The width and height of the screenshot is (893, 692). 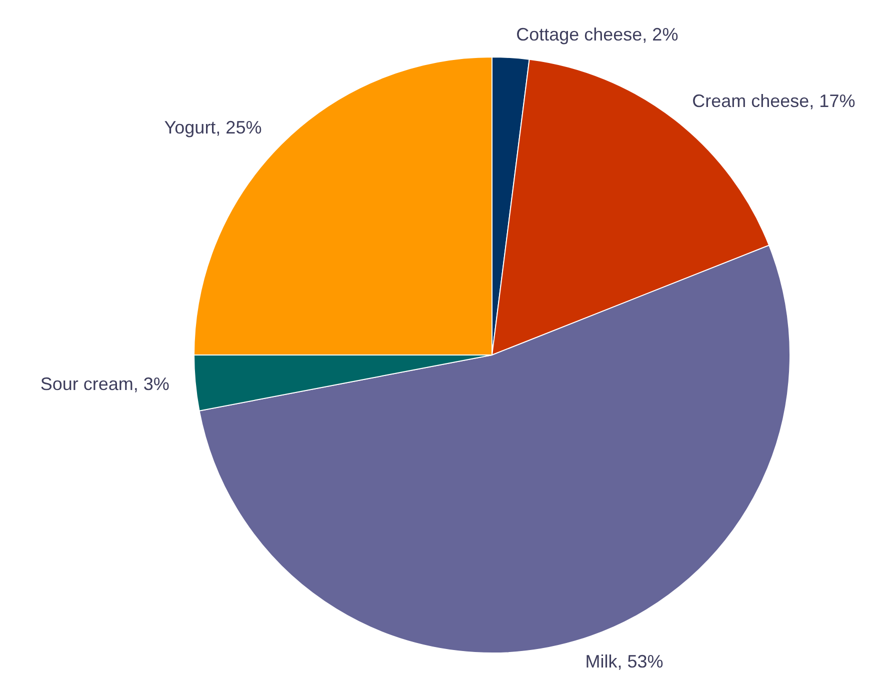 What do you see at coordinates (105, 384) in the screenshot?
I see `slice-label: Sour cream, 3%` at bounding box center [105, 384].